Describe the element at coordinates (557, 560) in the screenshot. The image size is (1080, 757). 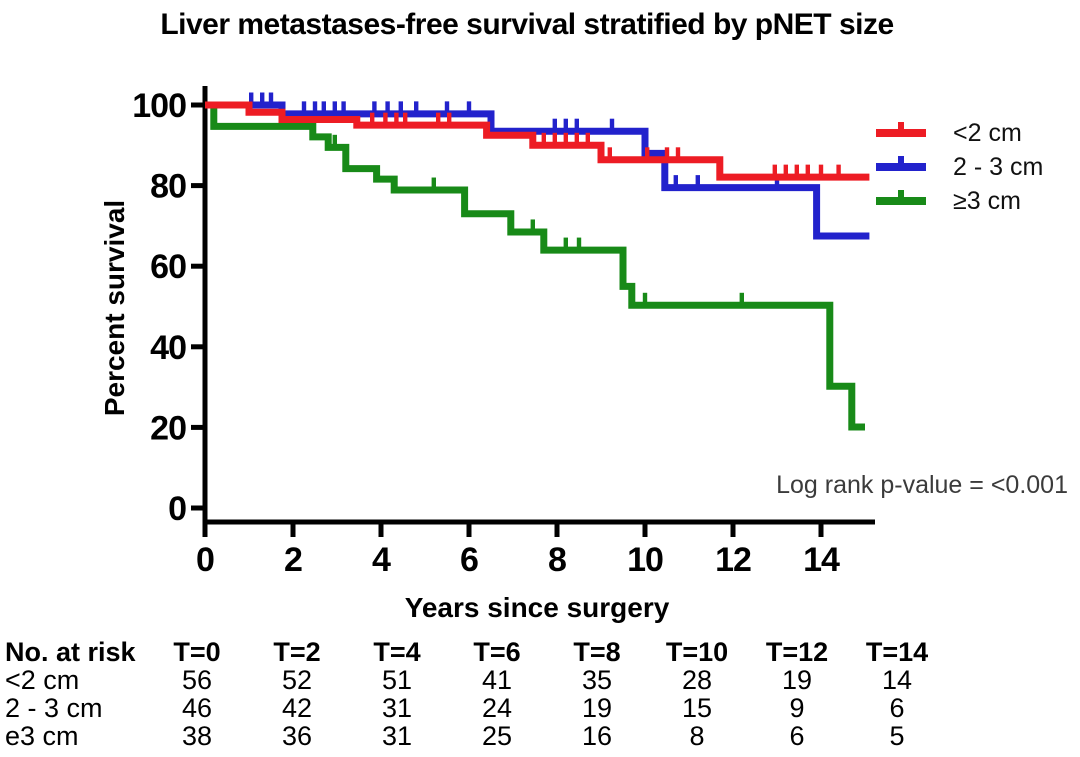
I see `x-tick-label: 8` at that location.